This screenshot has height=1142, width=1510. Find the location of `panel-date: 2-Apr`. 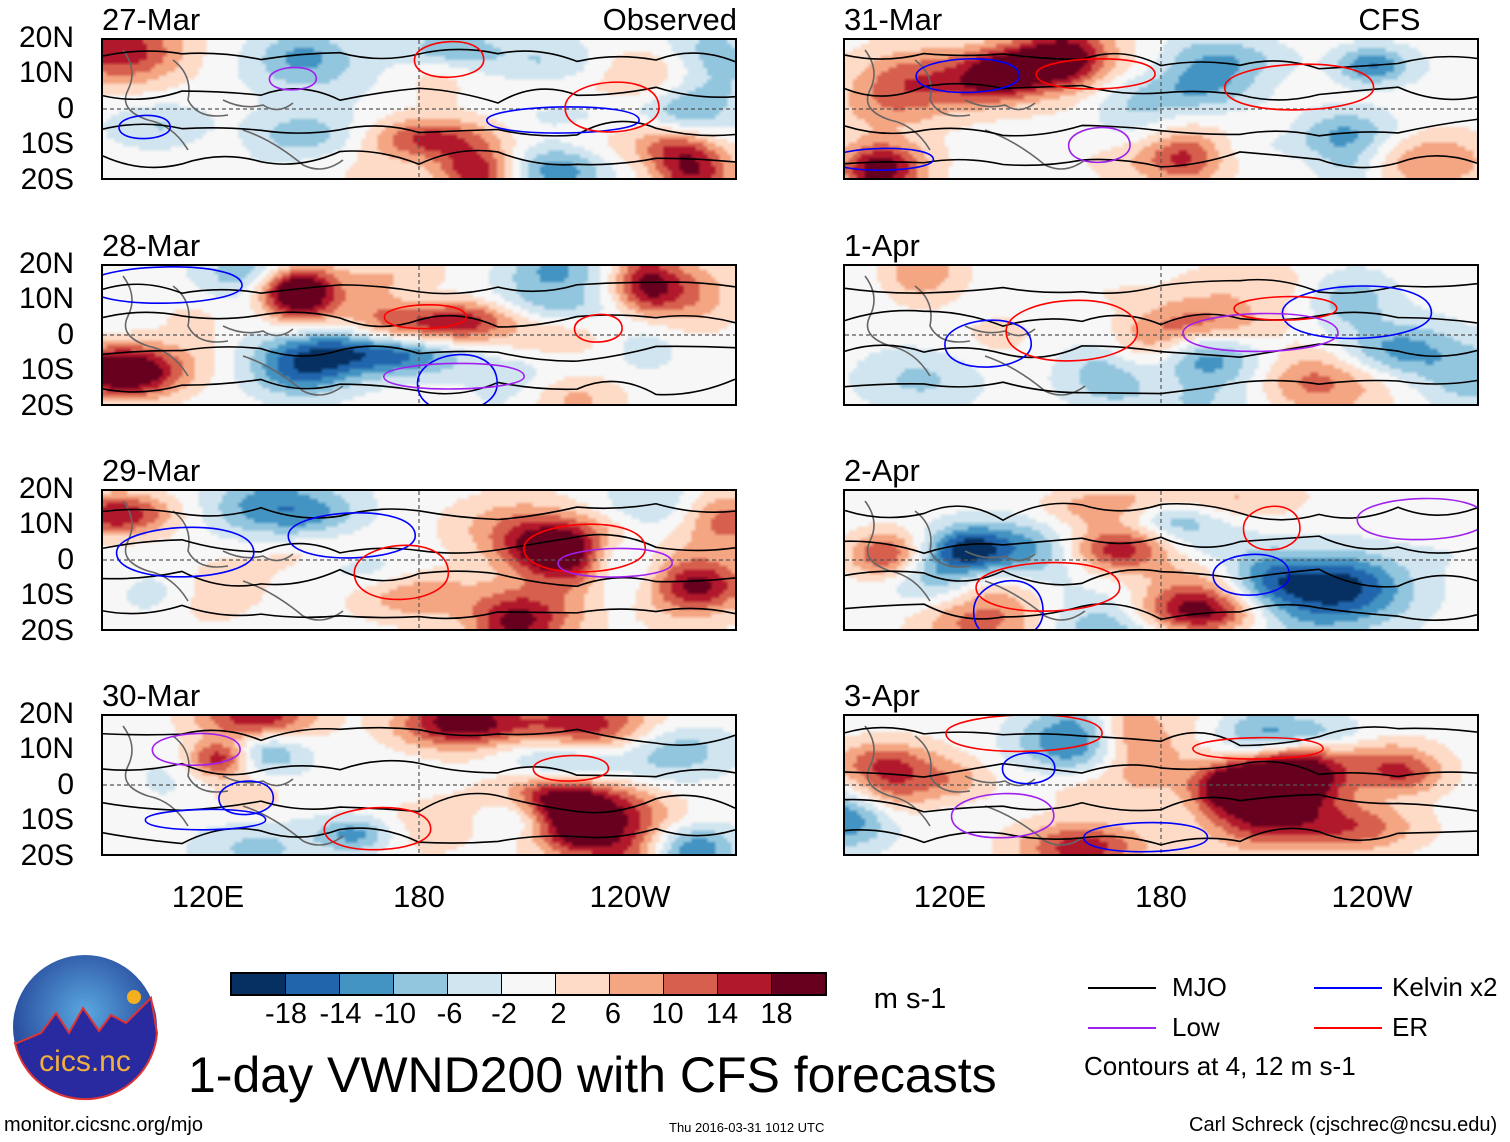

panel-date: 2-Apr is located at coordinates (882, 470).